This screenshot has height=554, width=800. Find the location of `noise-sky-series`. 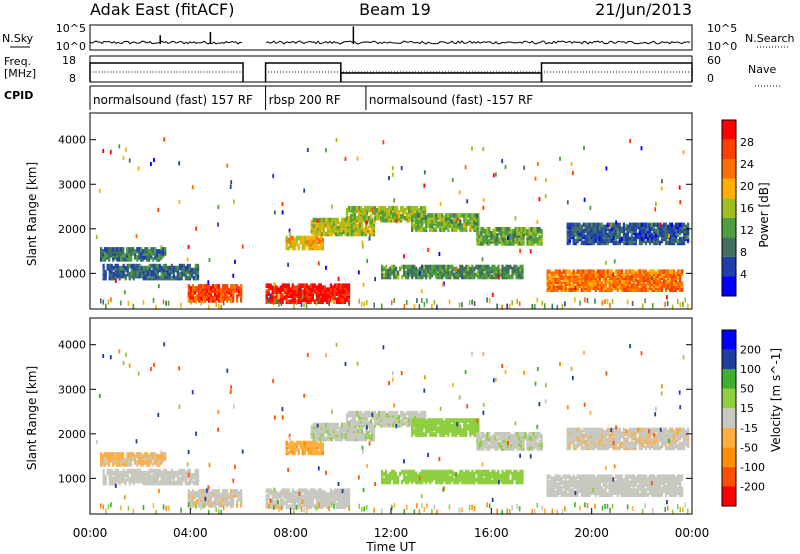

noise-sky-series is located at coordinates (390, 42).